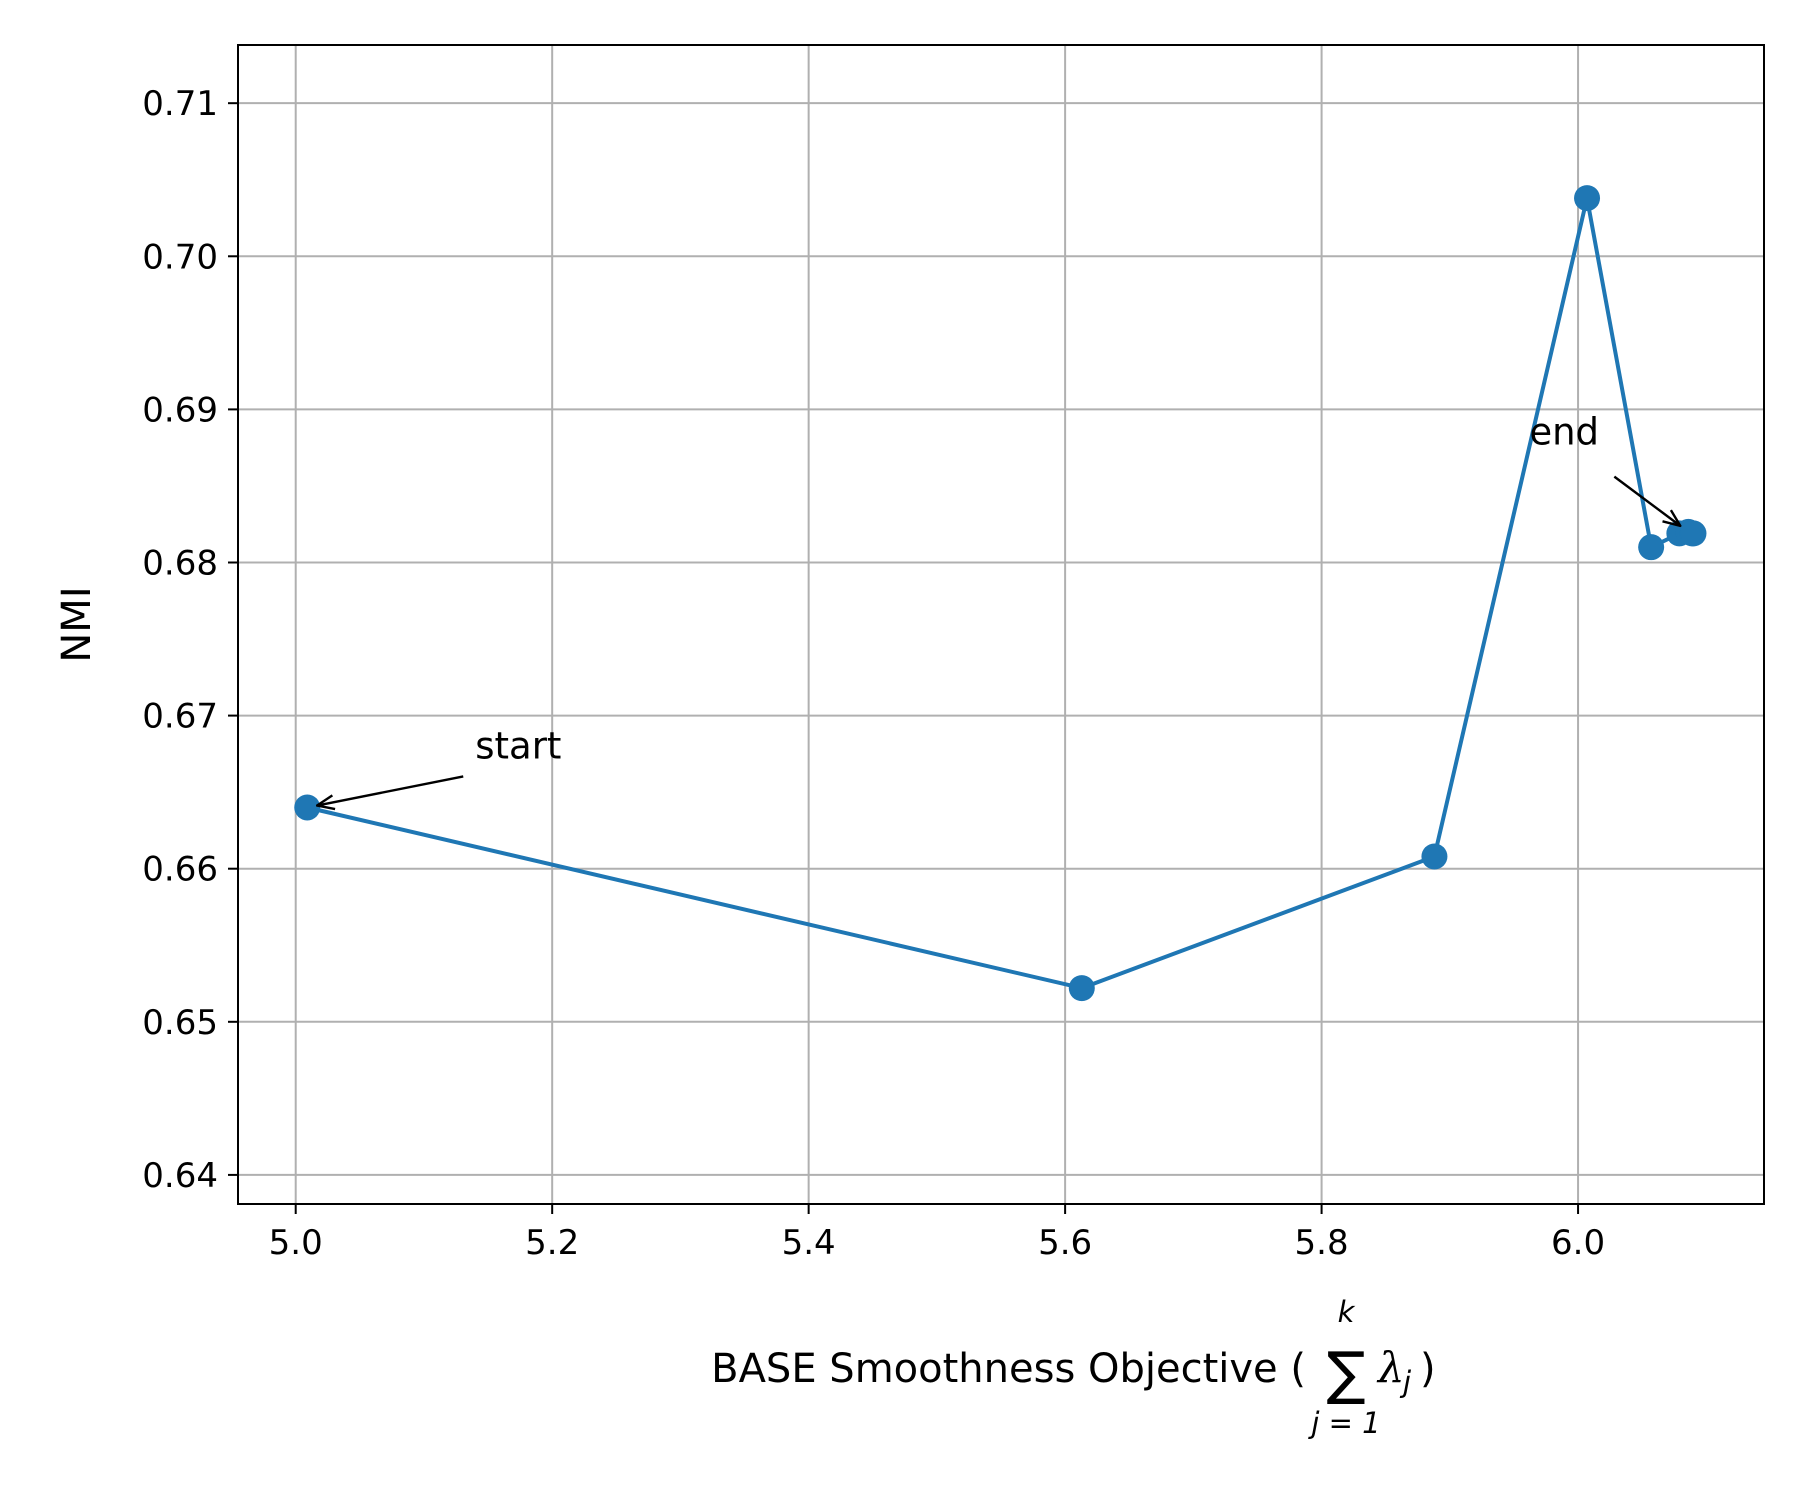 Image resolution: width=1800 pixels, height=1500 pixels. Describe the element at coordinates (296, 1243) in the screenshot. I see `x-tick-label: 5.0` at that location.